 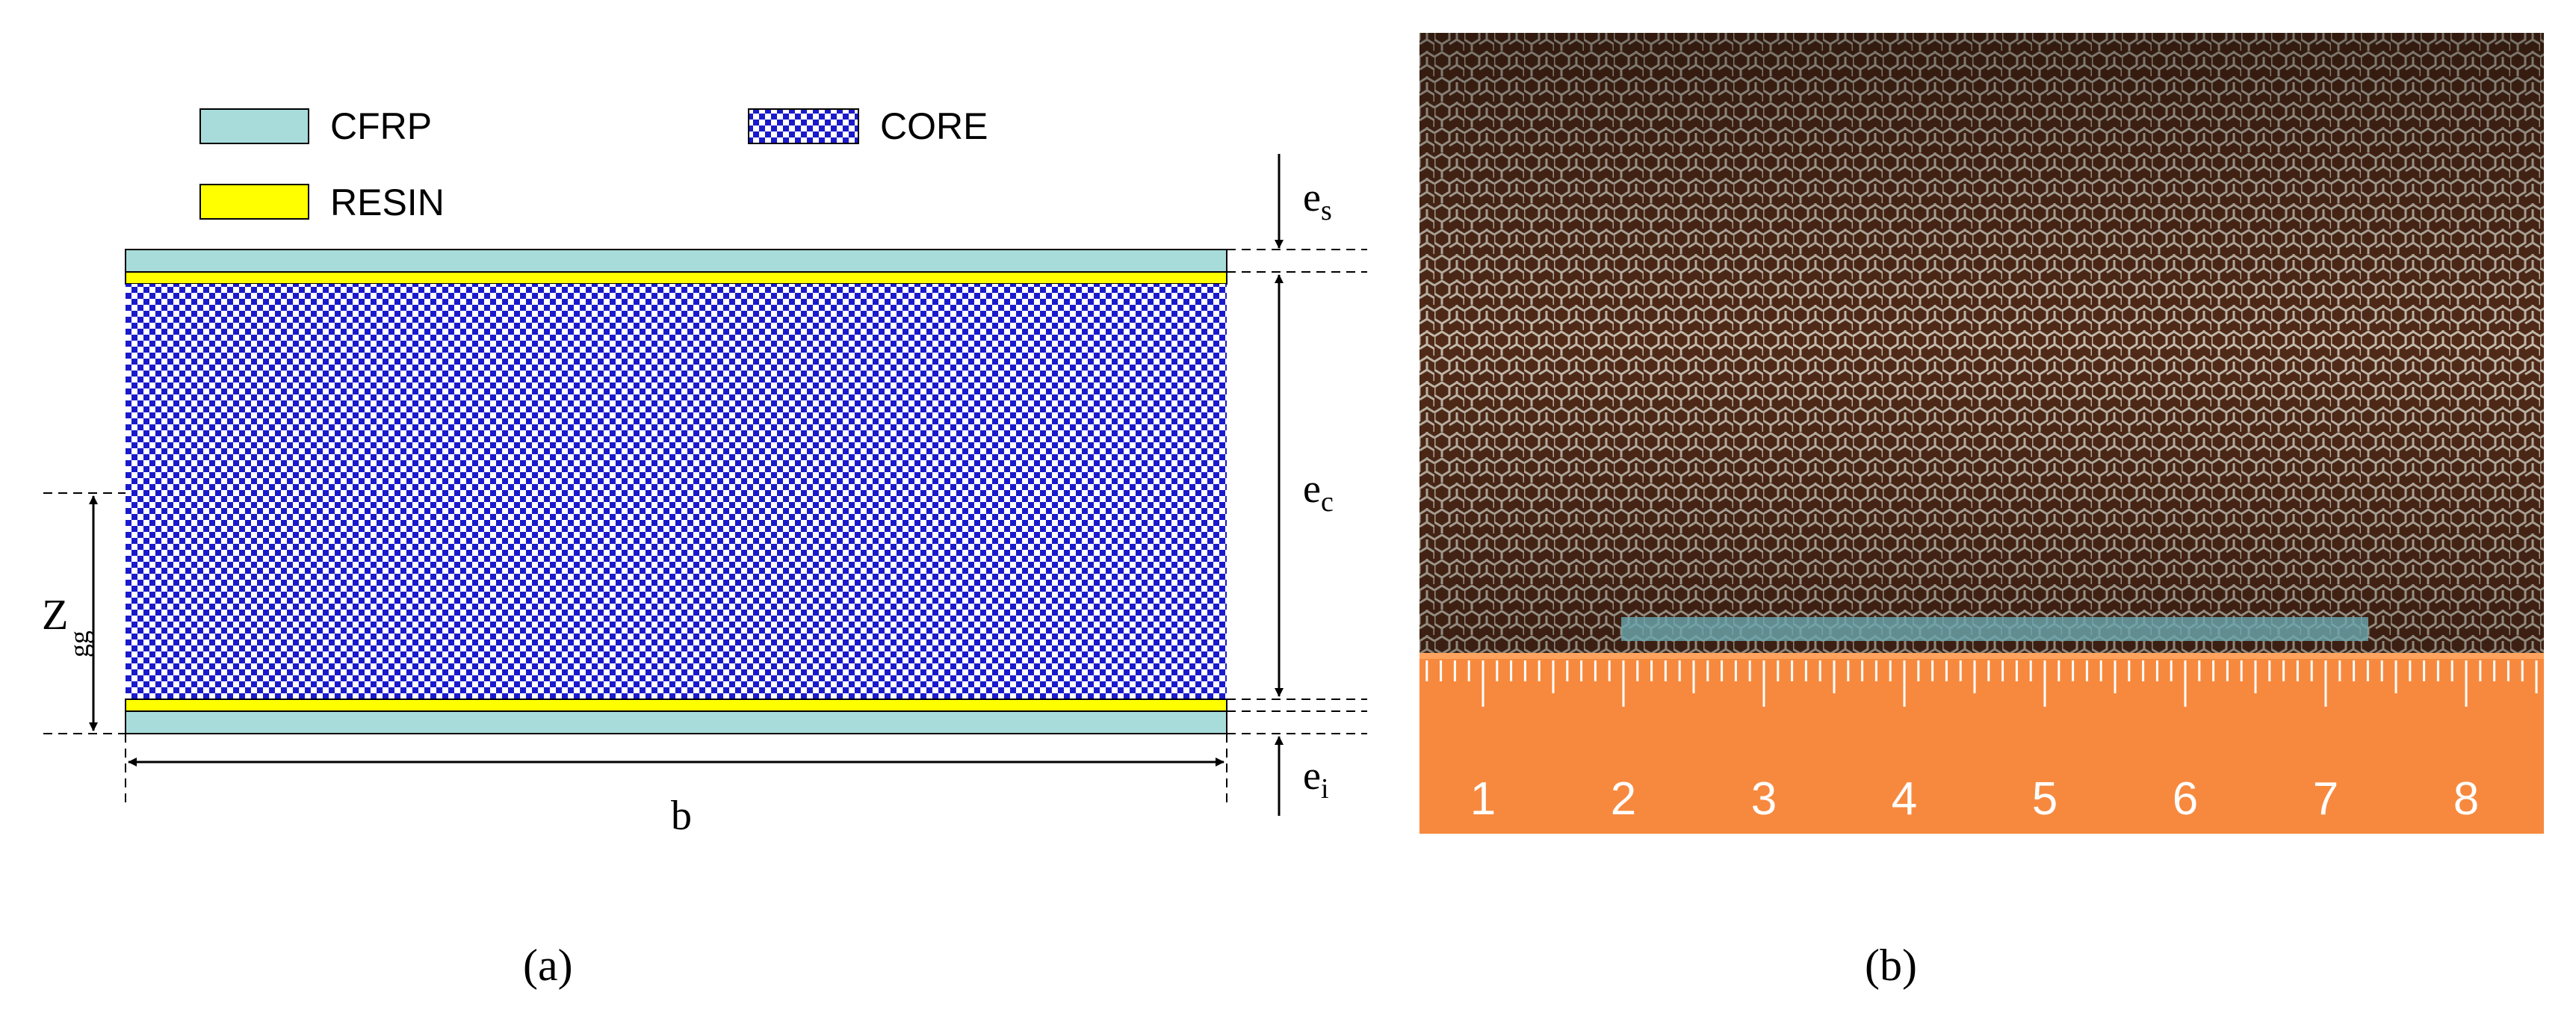 I want to click on legend-swatch-resin, so click(x=254, y=202).